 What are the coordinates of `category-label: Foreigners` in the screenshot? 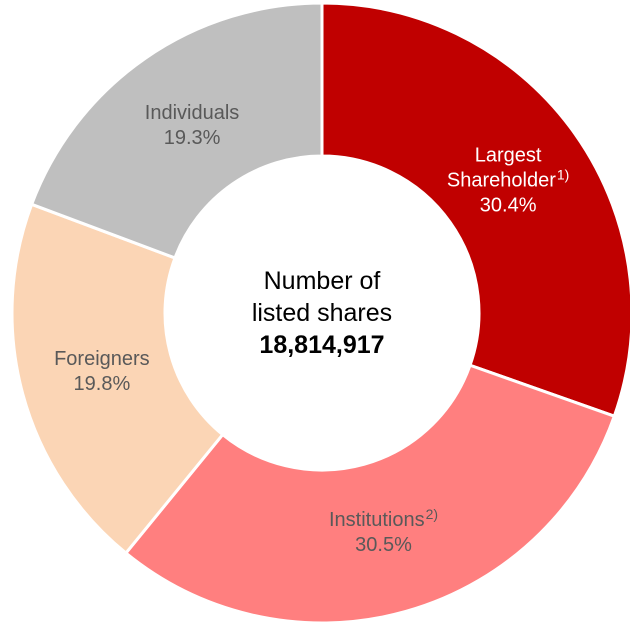 It's located at (102, 359).